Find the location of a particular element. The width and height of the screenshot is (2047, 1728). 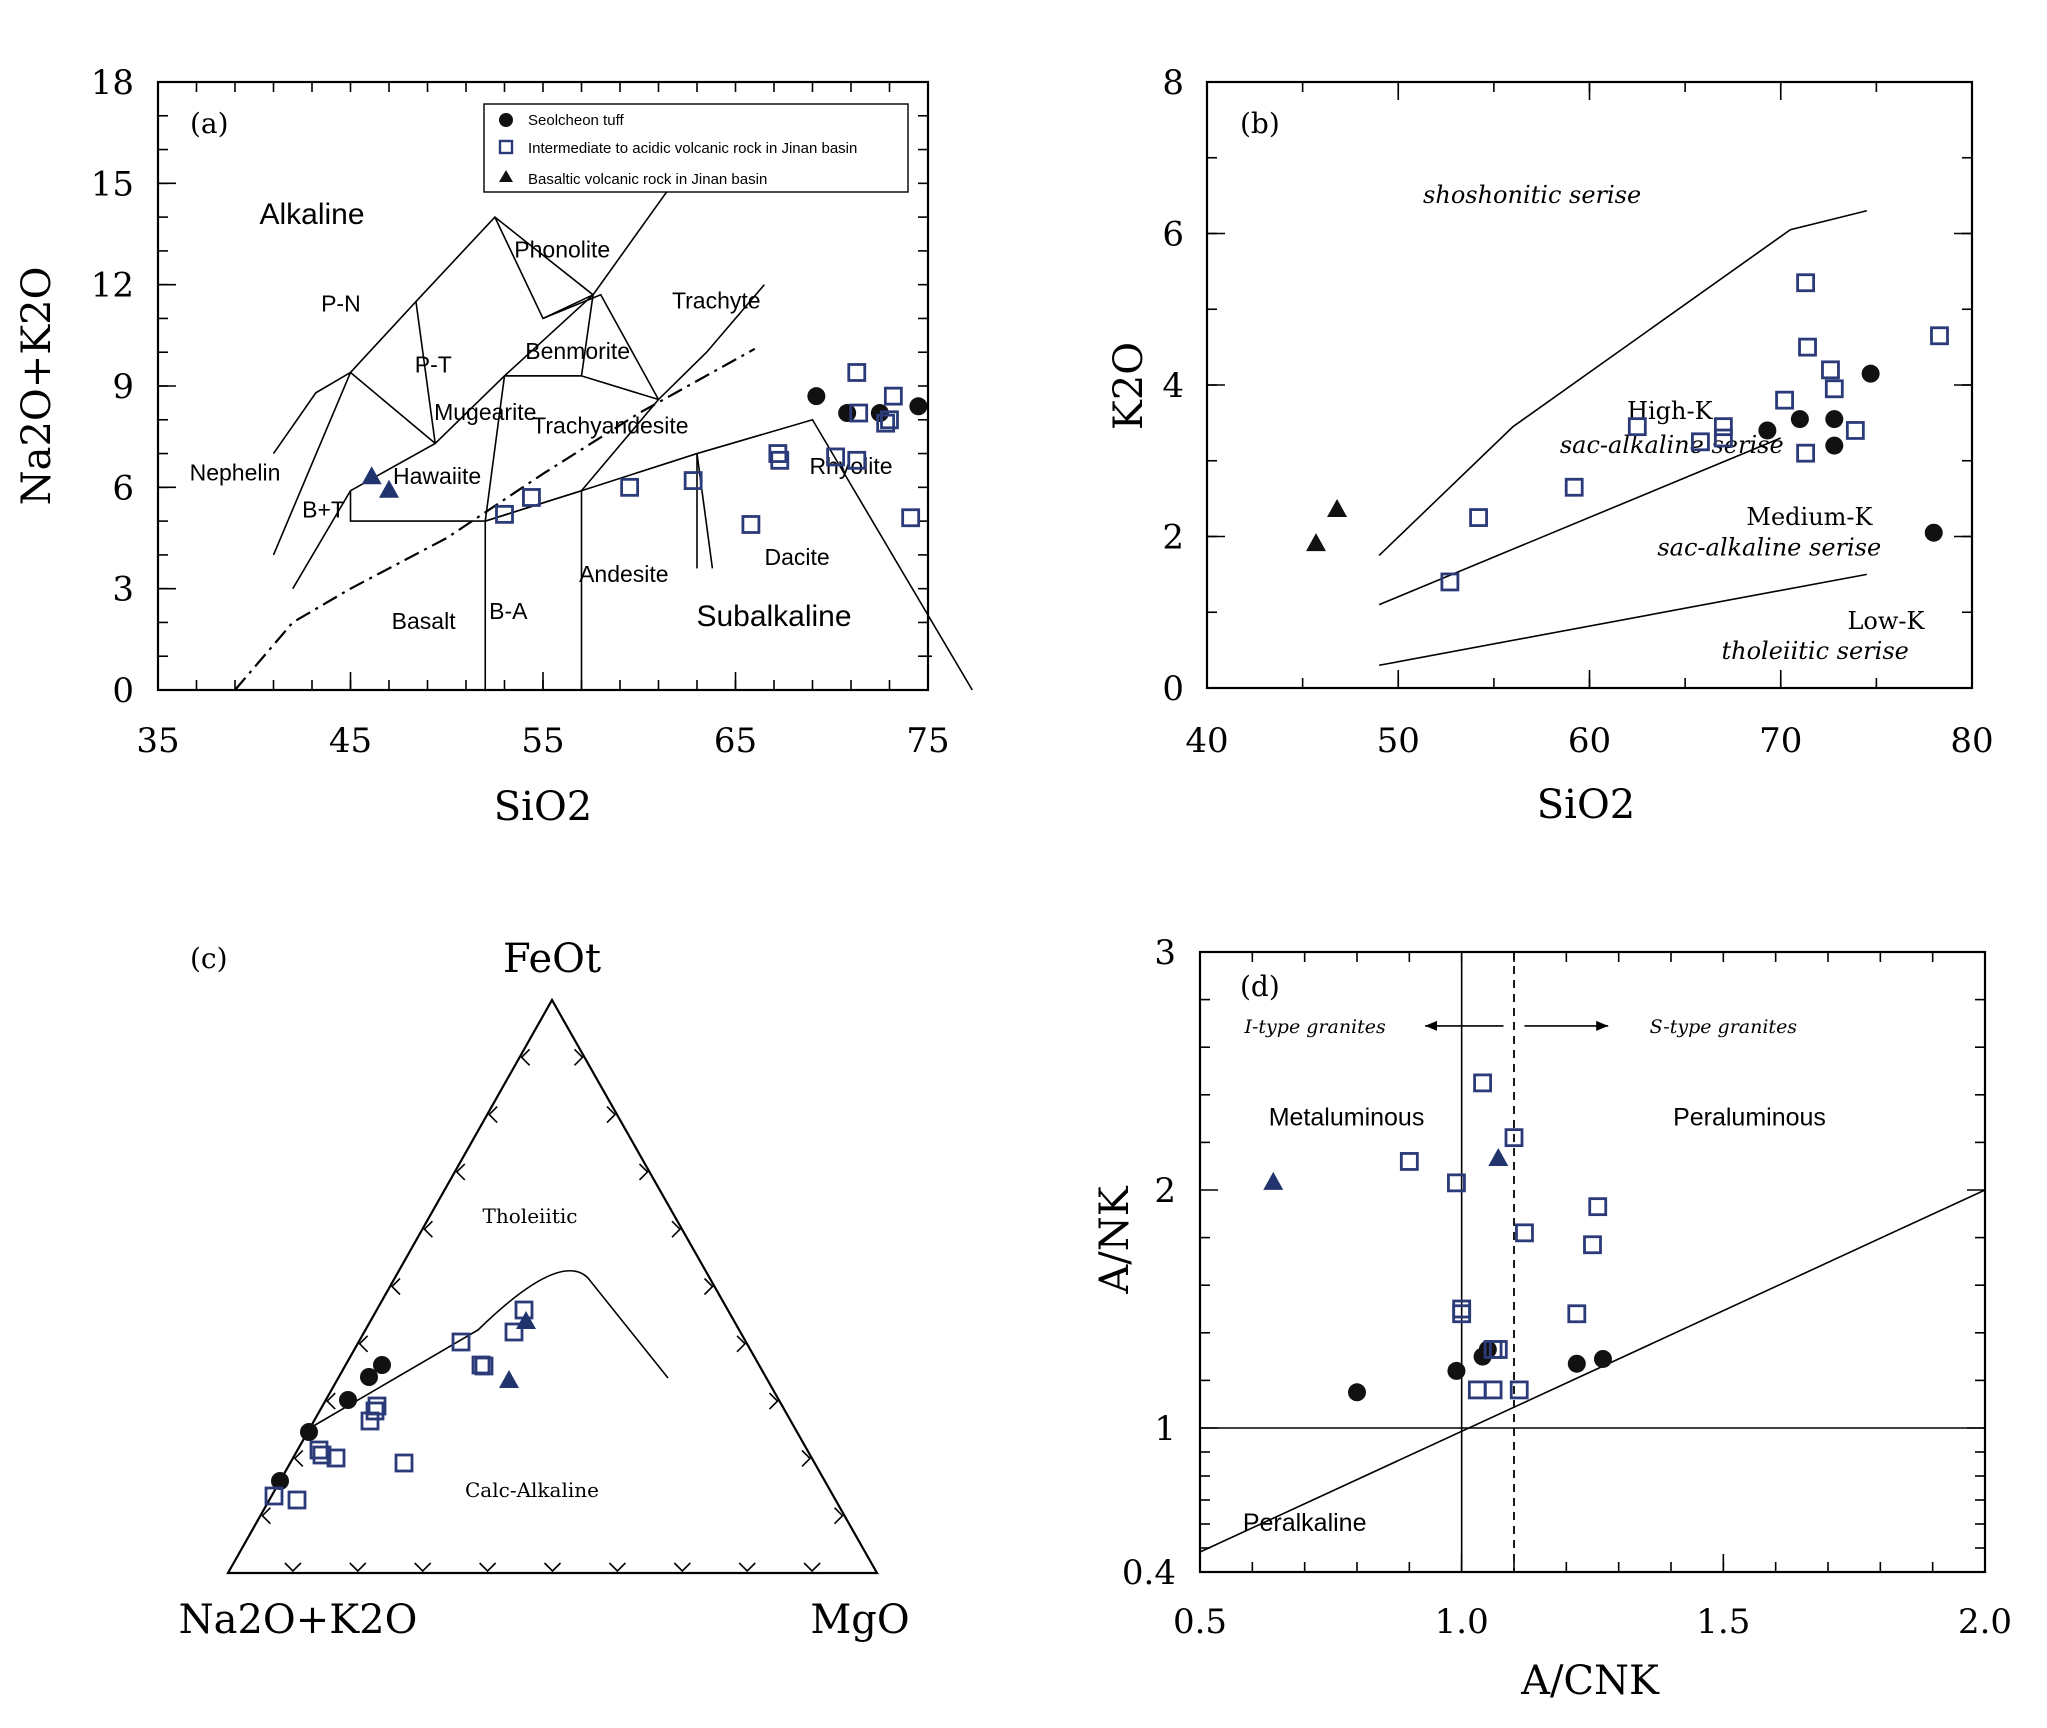

field-label: S-type granites is located at coordinates (1724, 1027).